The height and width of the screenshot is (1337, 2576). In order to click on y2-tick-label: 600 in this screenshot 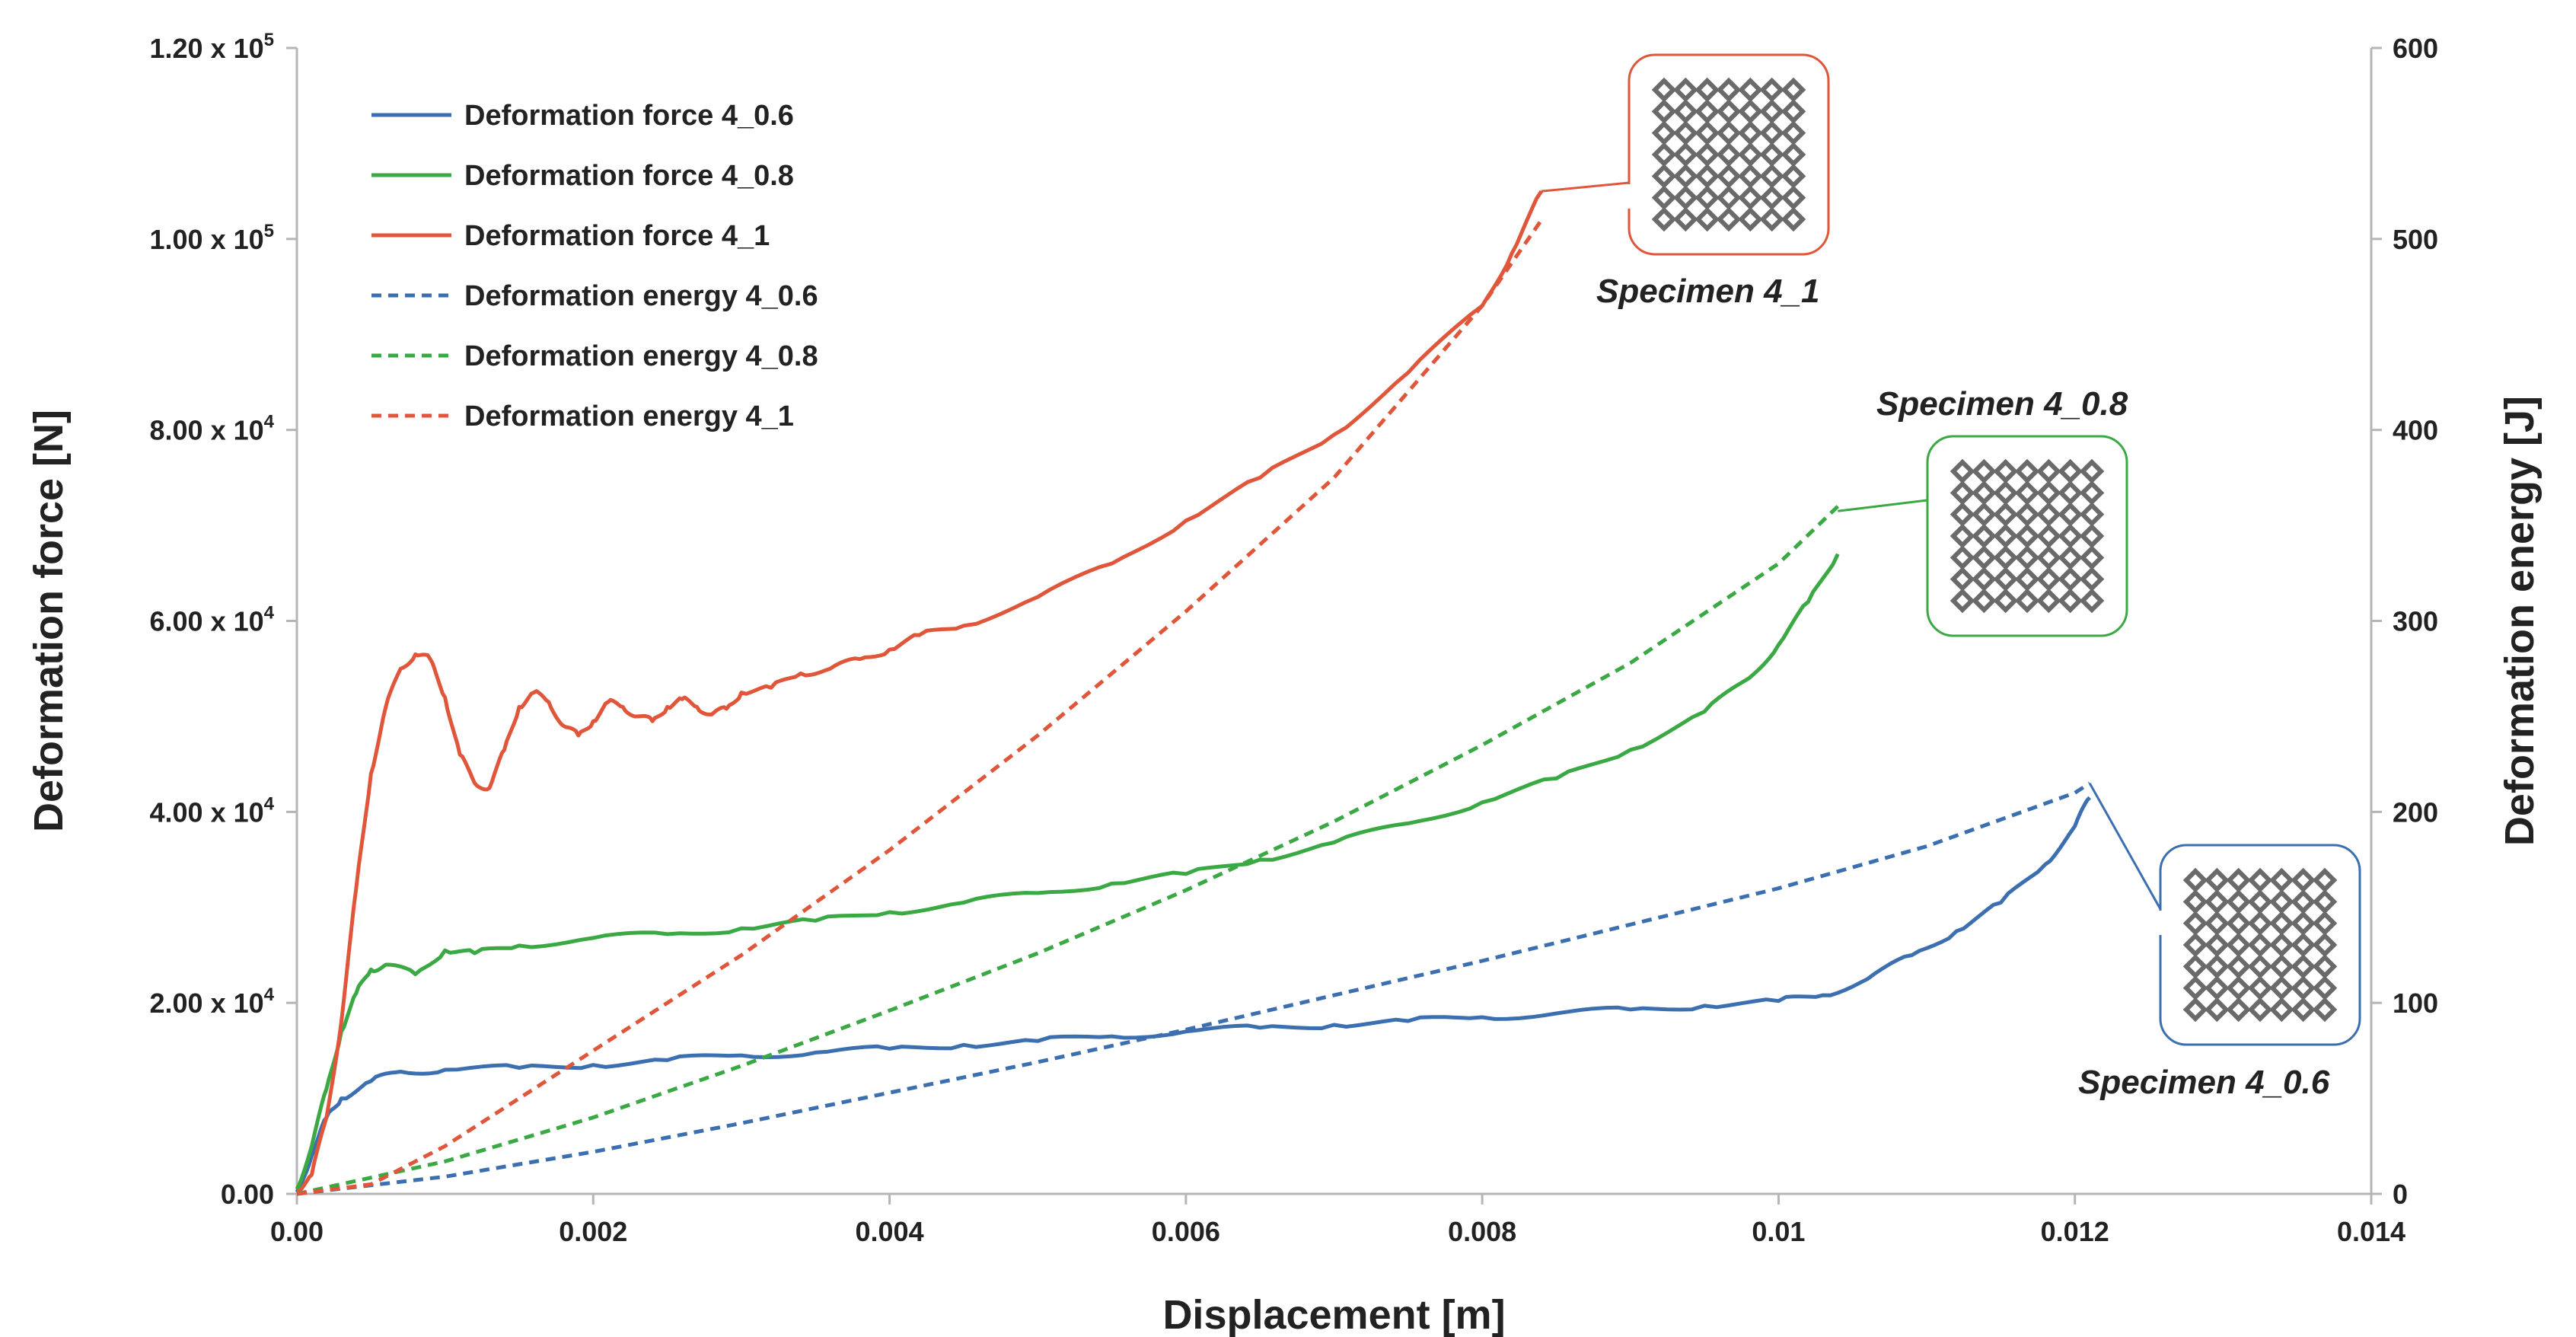, I will do `click(2416, 48)`.